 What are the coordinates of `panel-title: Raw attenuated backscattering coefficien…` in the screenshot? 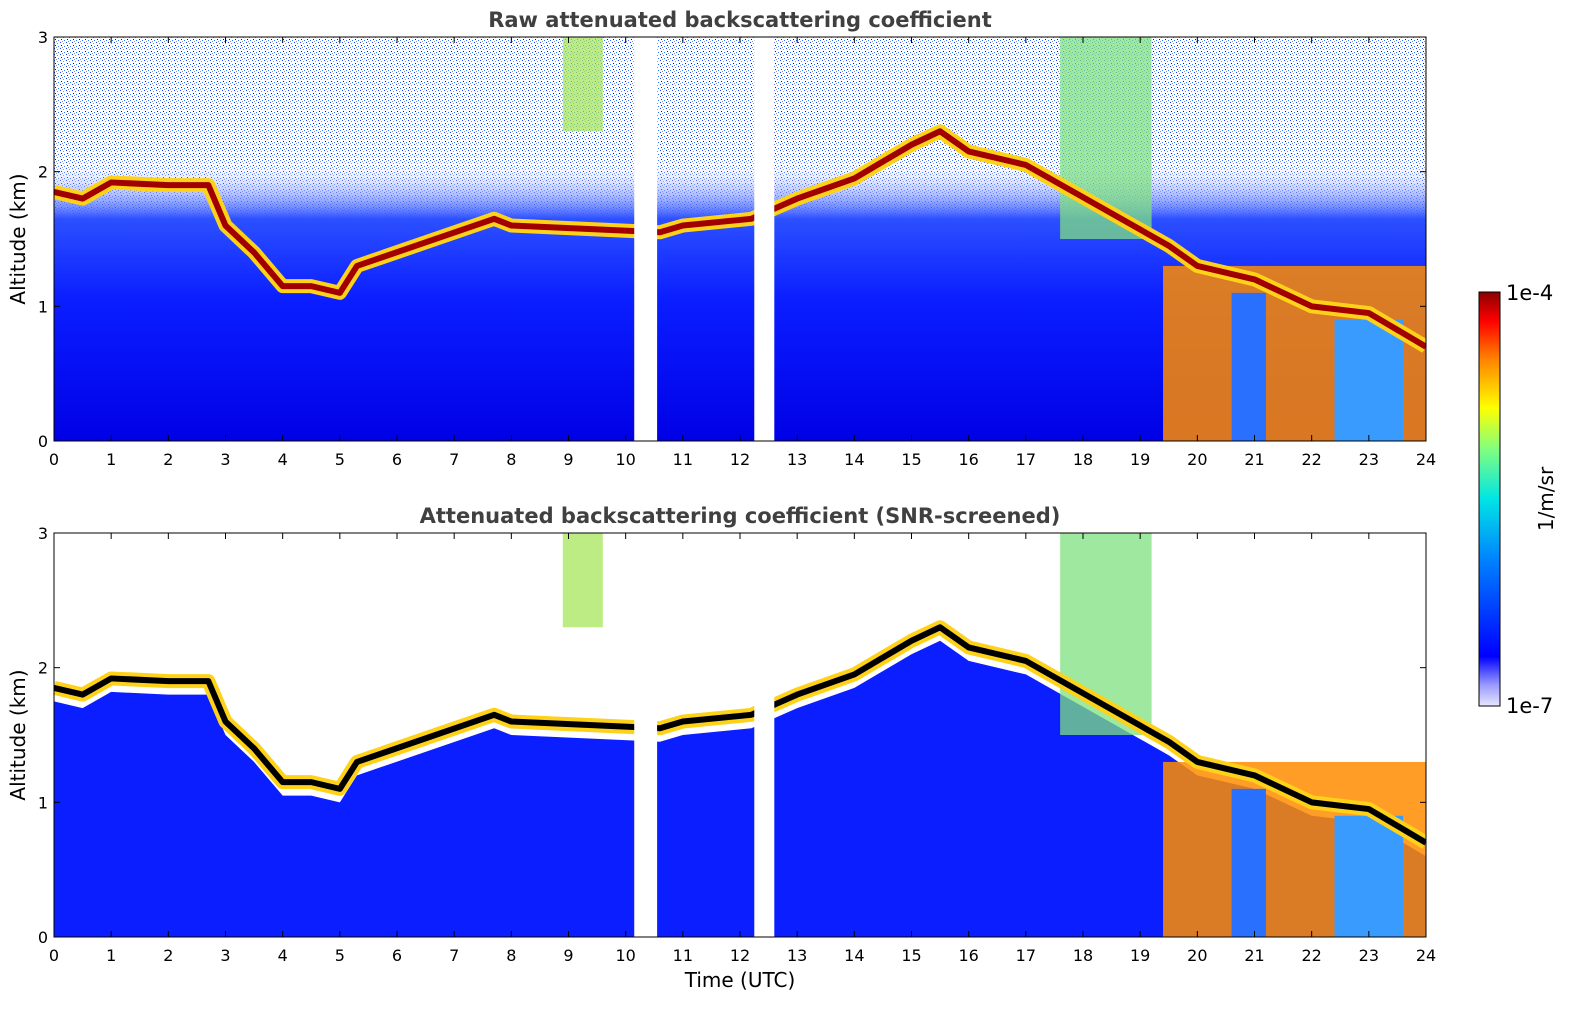 It's located at (740, 20).